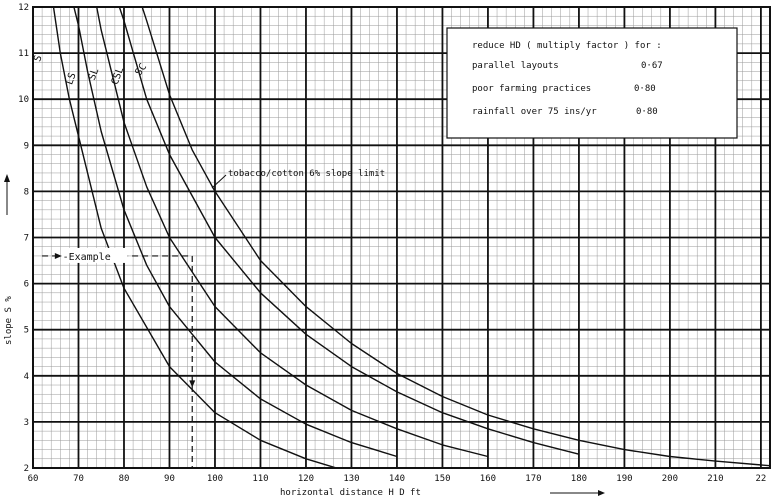 The height and width of the screenshot is (499, 772). I want to click on x-tick-label: 70, so click(78, 479).